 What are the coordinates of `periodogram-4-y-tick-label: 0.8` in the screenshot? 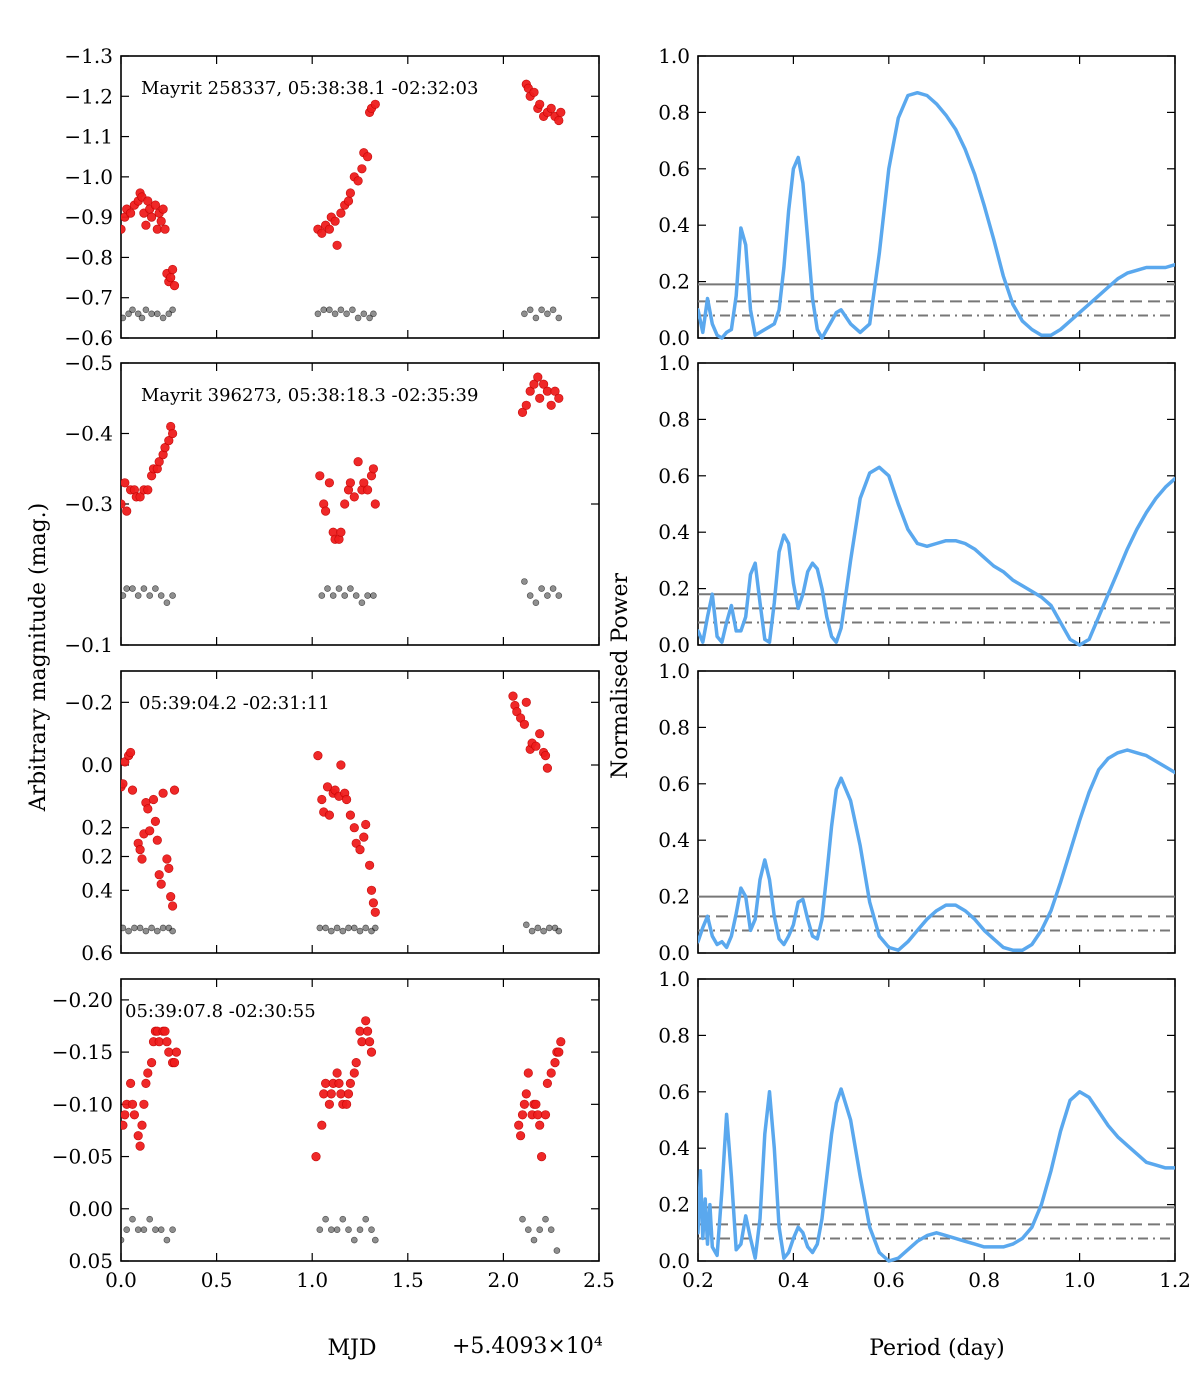 It's located at (674, 1035).